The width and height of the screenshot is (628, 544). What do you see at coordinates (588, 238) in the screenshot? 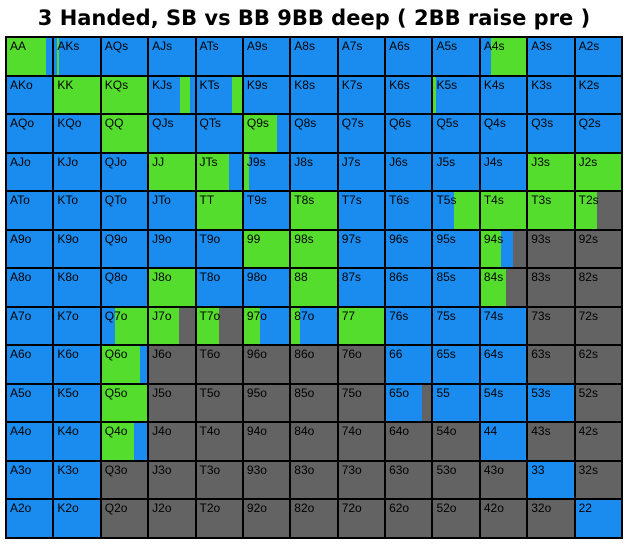
I see `hand-label: 92s` at bounding box center [588, 238].